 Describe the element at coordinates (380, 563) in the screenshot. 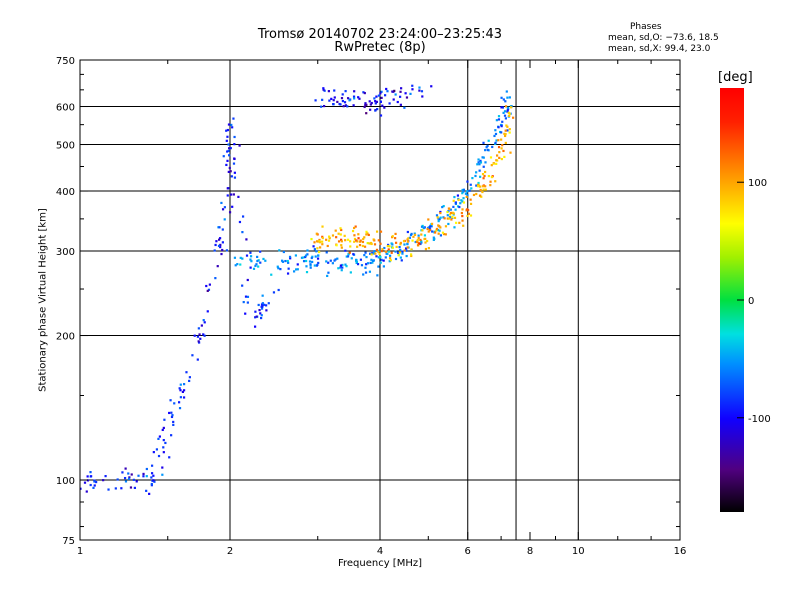

I see `x-axis-label: Frequency [MHz]` at that location.